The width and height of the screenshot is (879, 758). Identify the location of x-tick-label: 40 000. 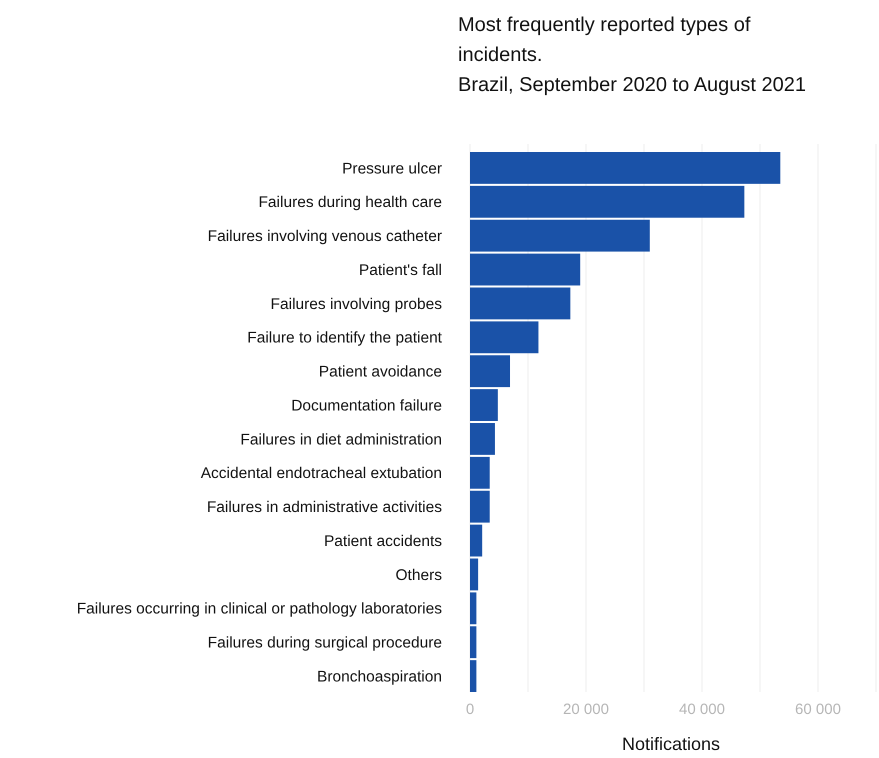
(702, 709).